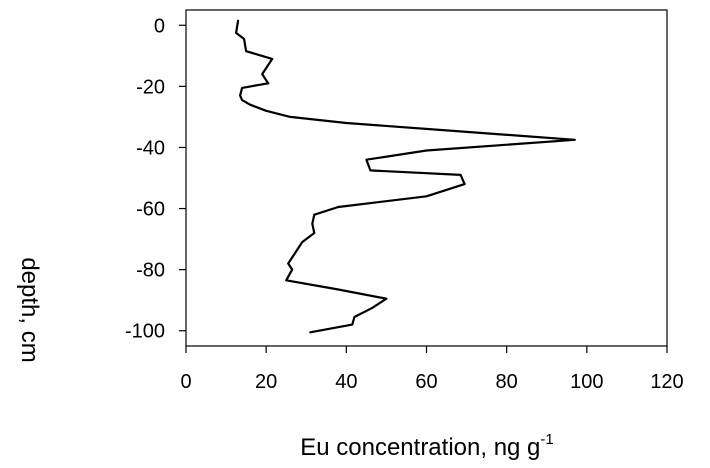  Describe the element at coordinates (159, 26) in the screenshot. I see `y-tick-label: 0` at that location.